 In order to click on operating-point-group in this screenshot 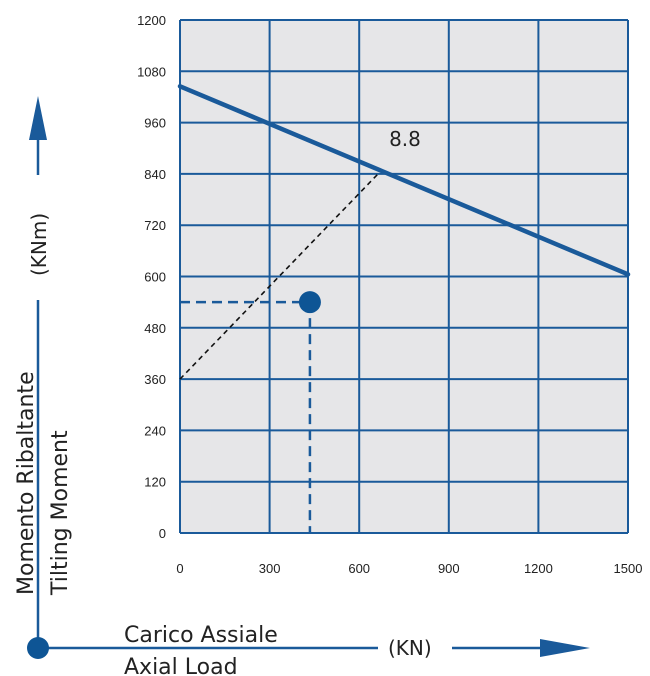, I will do `click(309, 302)`.